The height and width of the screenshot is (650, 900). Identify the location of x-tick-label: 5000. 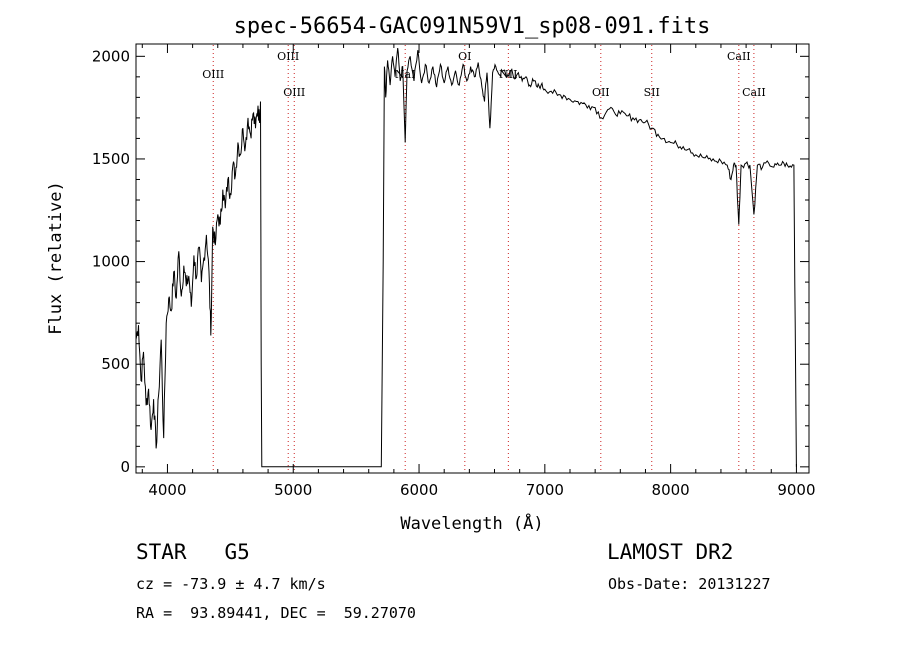
(293, 490).